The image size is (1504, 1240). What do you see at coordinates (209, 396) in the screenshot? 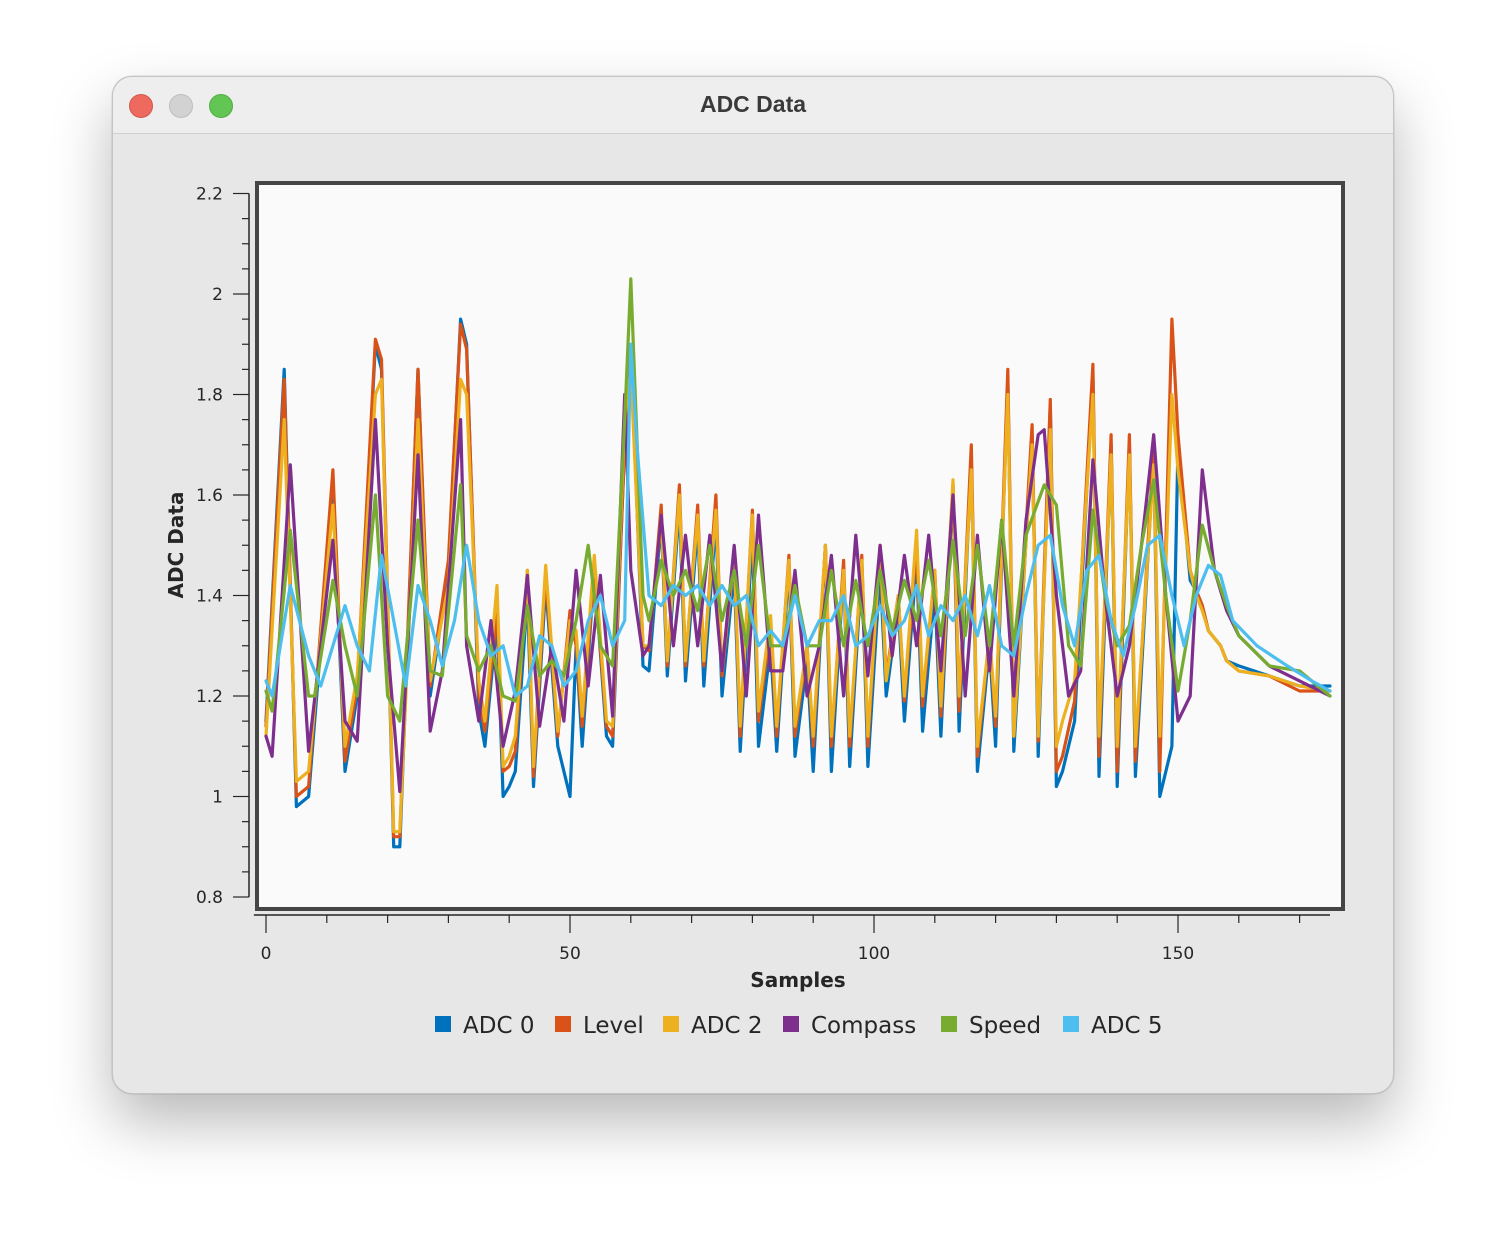
I see `y-tick-label: 1.8` at bounding box center [209, 396].